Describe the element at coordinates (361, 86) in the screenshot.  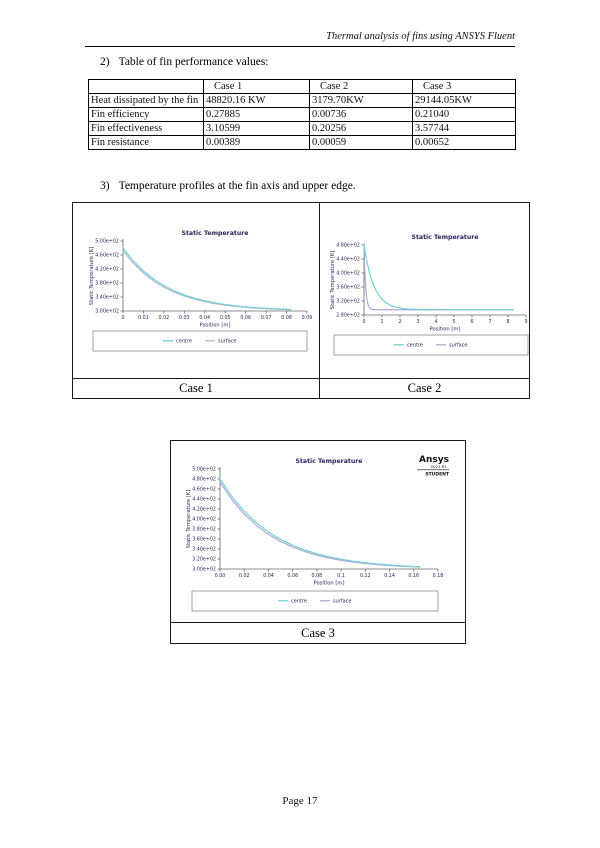
I see `table-header-case2: Case 2` at that location.